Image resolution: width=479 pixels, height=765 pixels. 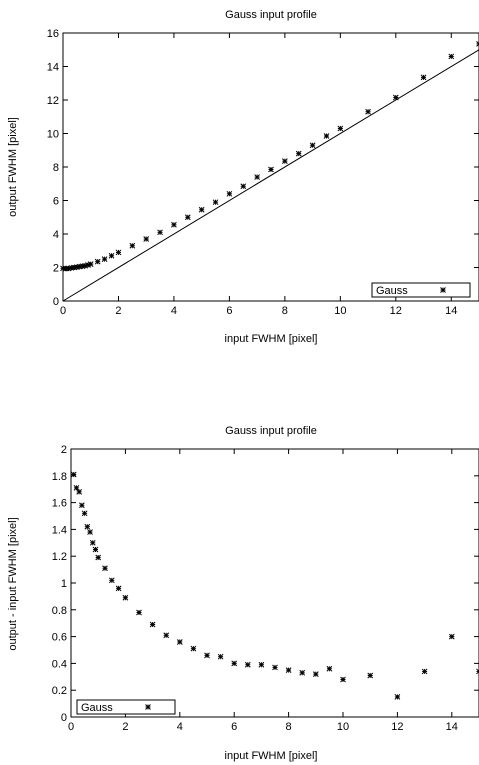 What do you see at coordinates (392, 291) in the screenshot?
I see `legend-label: Gauss` at bounding box center [392, 291].